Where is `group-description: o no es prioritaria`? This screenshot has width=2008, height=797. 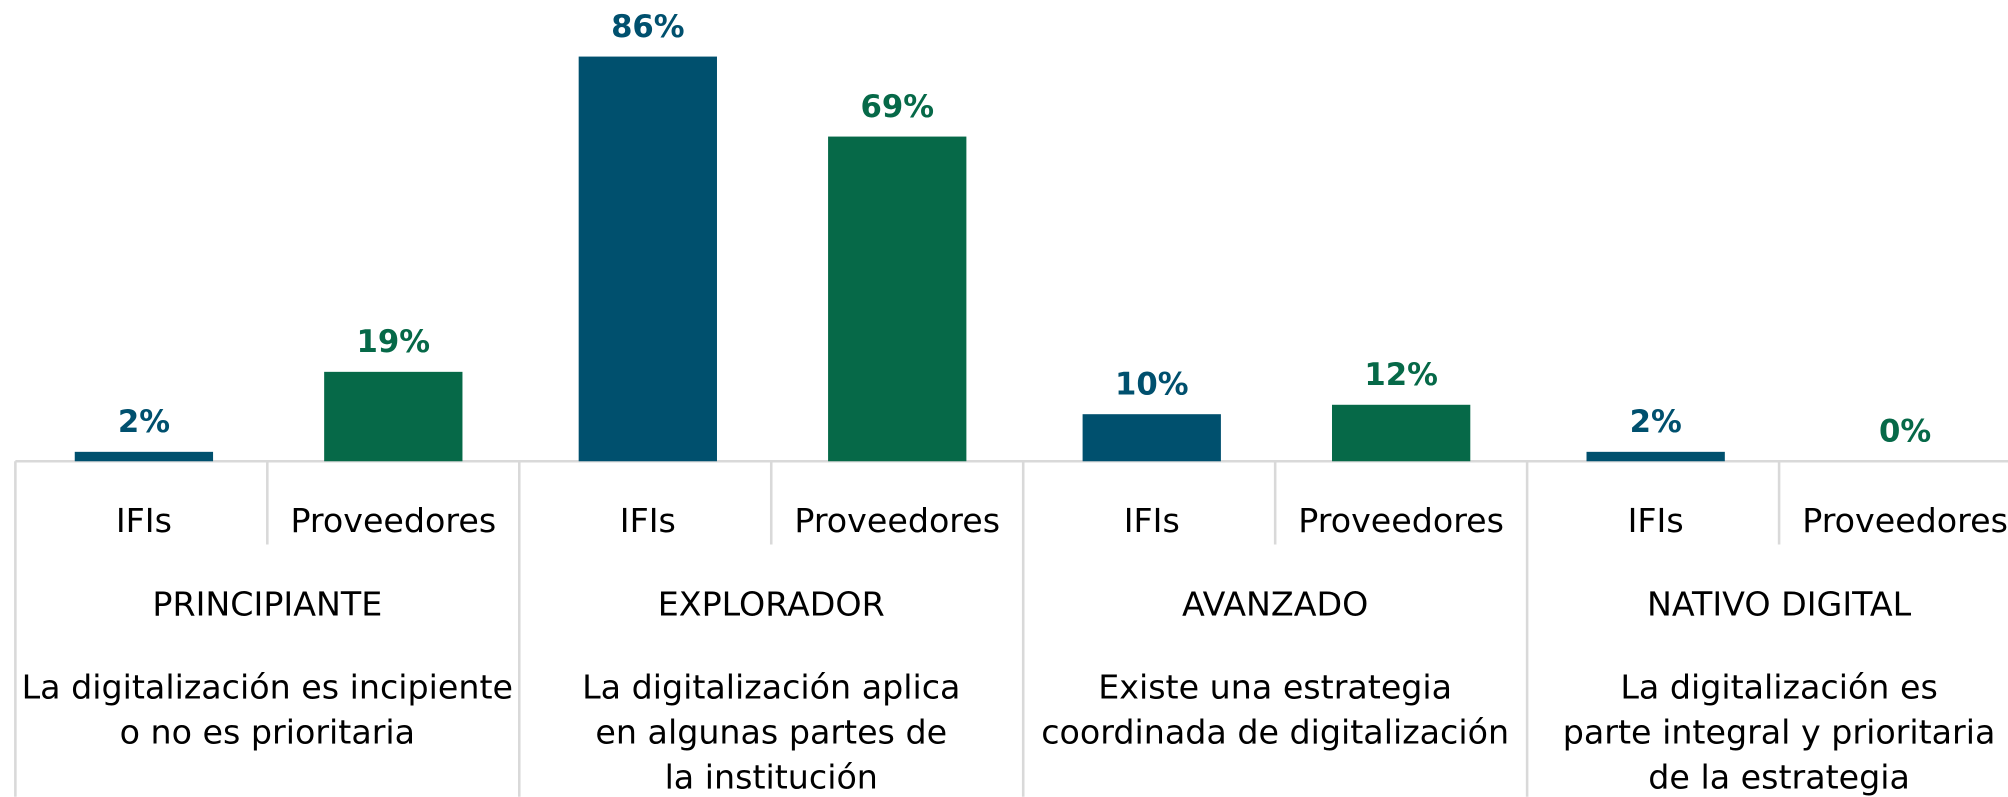 group-description: o no es prioritaria is located at coordinates (268, 732).